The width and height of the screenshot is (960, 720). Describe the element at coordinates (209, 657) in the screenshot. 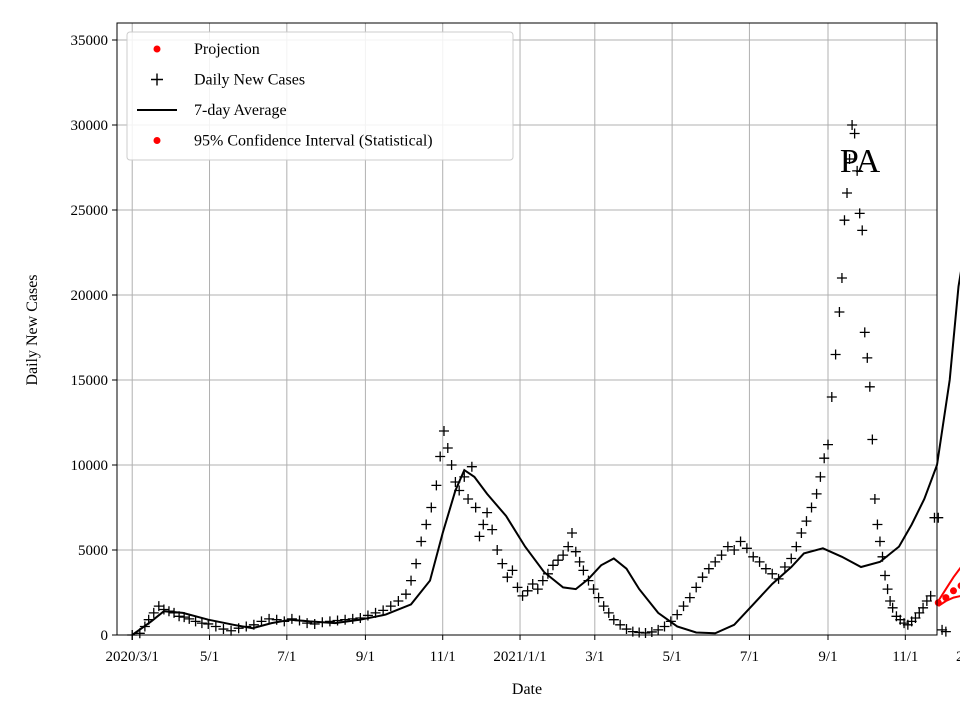

I see `x-tick-label: 5/1` at that location.